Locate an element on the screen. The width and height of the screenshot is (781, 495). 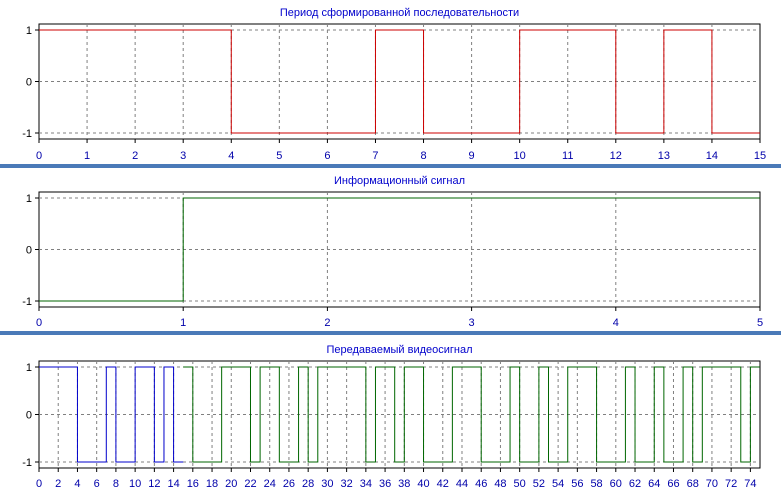
x-tick-label: 64 is located at coordinates (654, 484).